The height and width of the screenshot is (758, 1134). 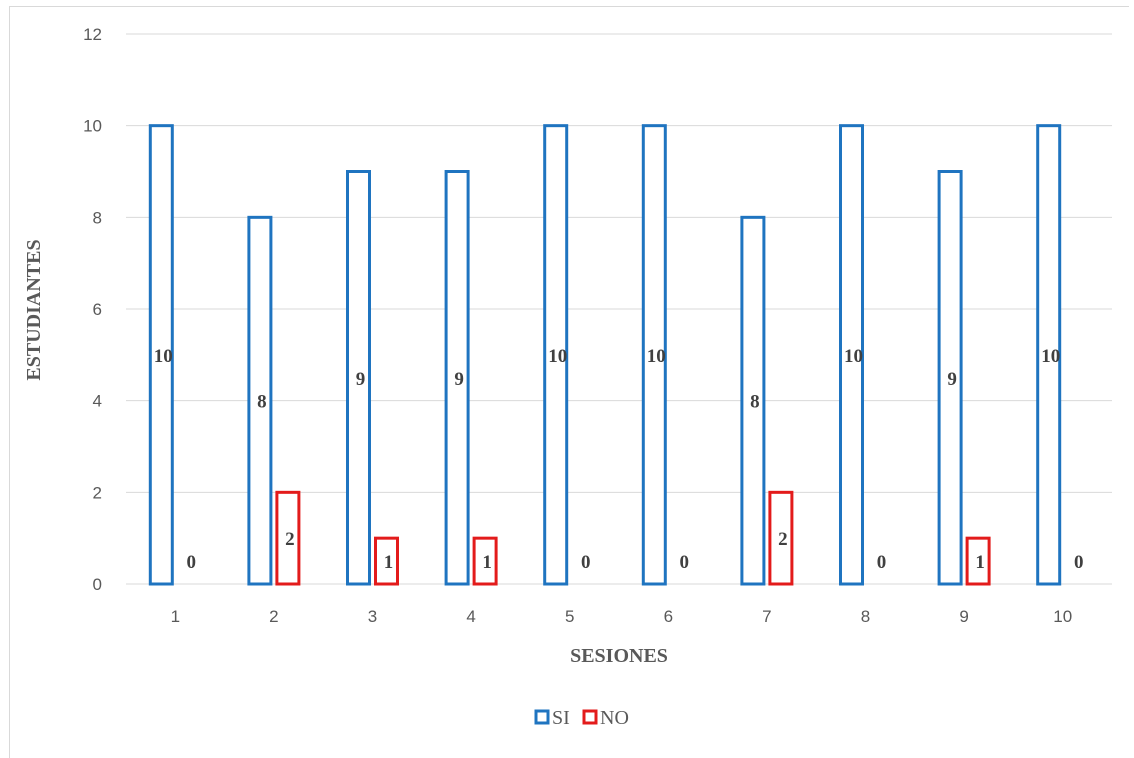 I want to click on x-tick-label: 2, so click(x=273, y=616).